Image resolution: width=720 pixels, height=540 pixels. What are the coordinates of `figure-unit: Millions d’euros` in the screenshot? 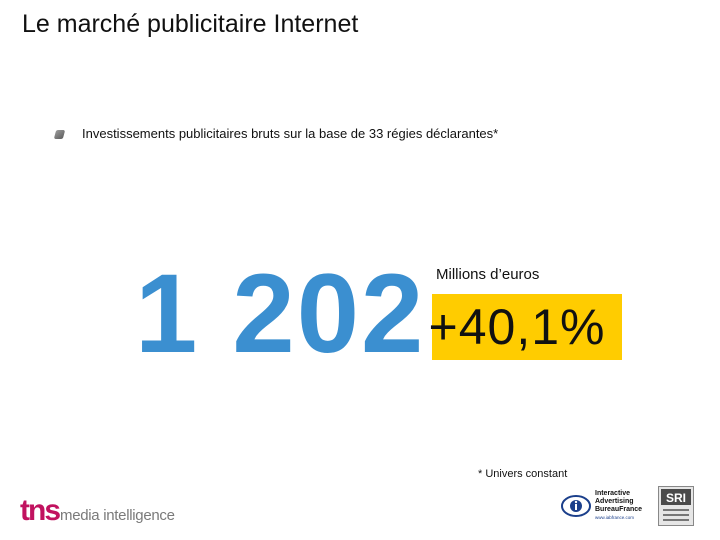 It's located at (488, 274).